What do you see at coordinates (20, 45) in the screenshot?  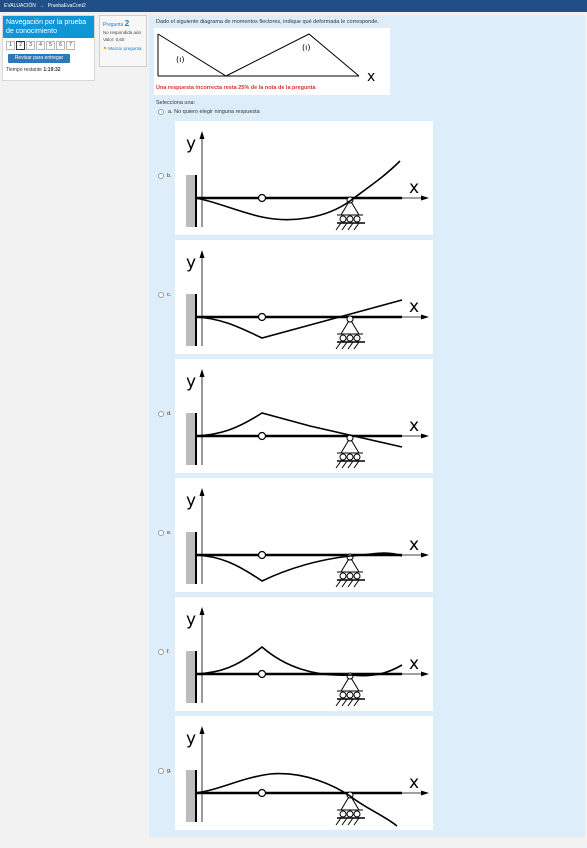 I see `question-nav-button-2: 2` at bounding box center [20, 45].